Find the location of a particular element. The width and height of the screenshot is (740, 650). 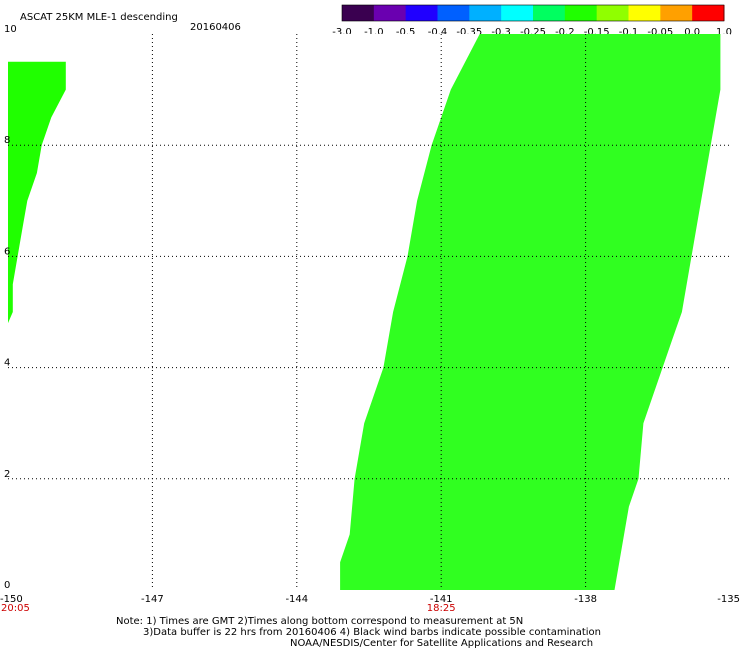

y-tick-label: 0 is located at coordinates (7, 585).